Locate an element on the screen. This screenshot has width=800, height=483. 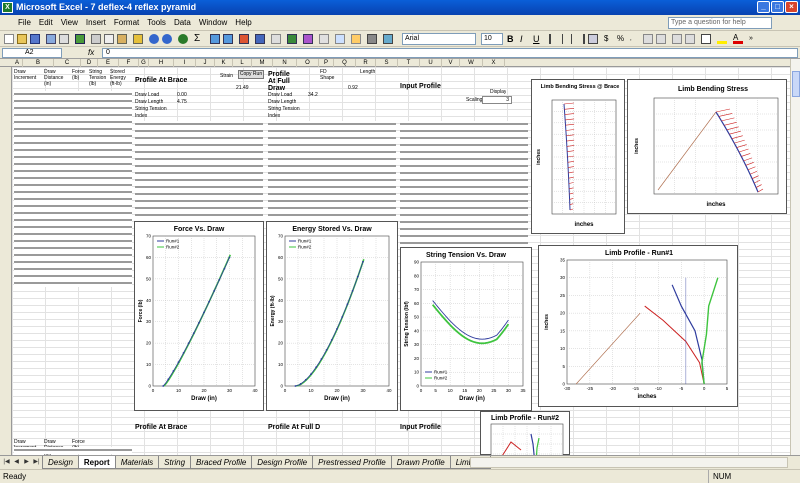
decrease-indent-icon is located at coordinates (677, 39).